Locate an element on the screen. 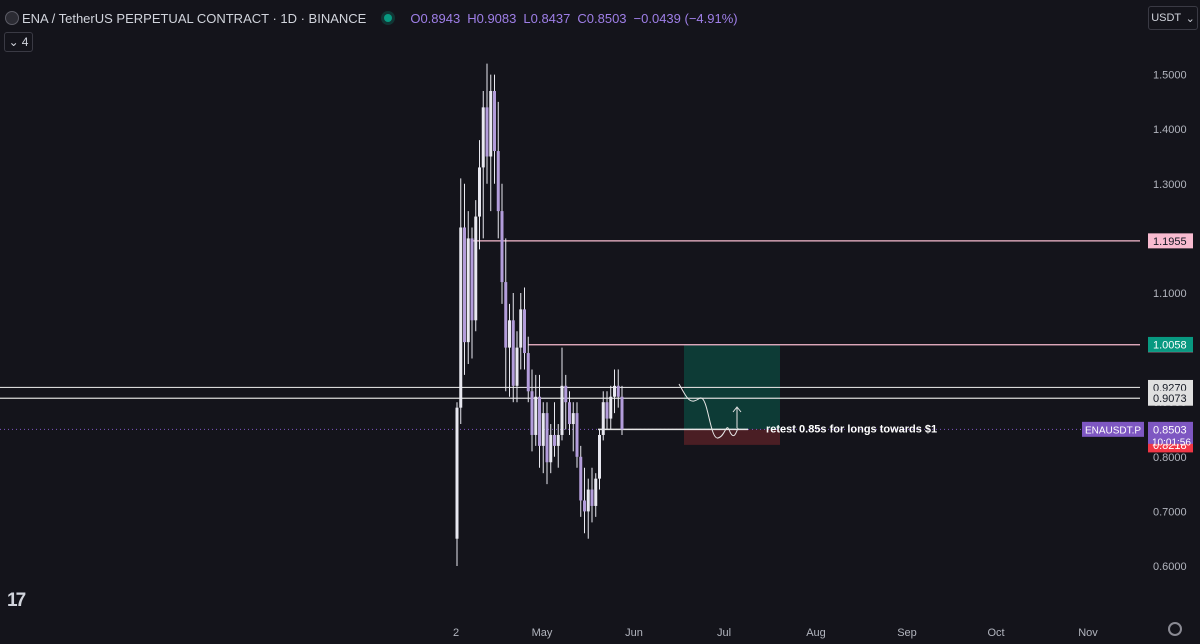 The width and height of the screenshot is (1200, 644). market-open-icon is located at coordinates (388, 18).